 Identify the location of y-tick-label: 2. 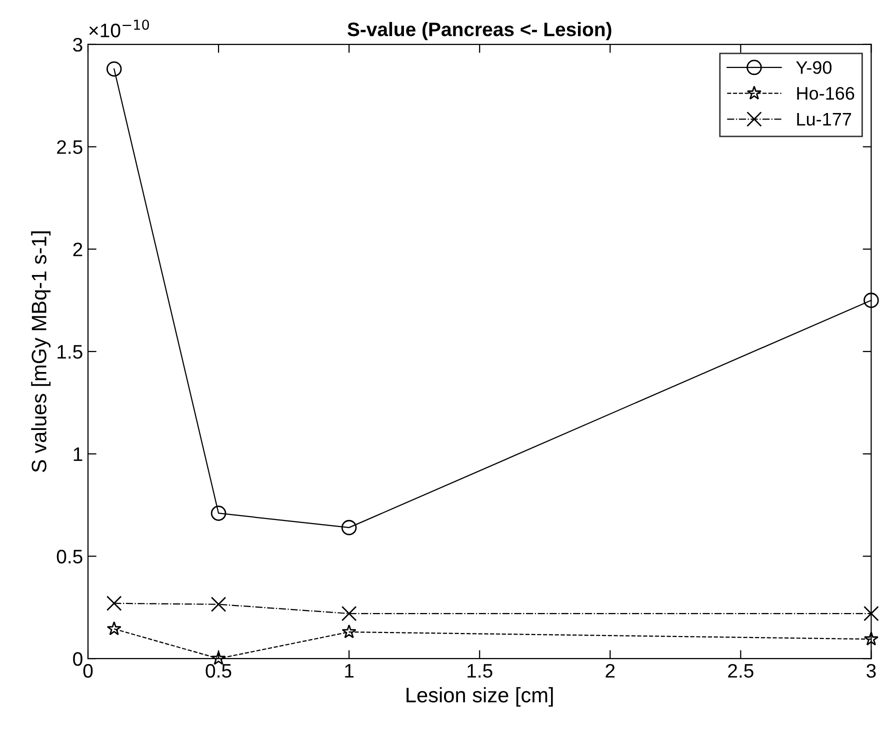
(77, 249).